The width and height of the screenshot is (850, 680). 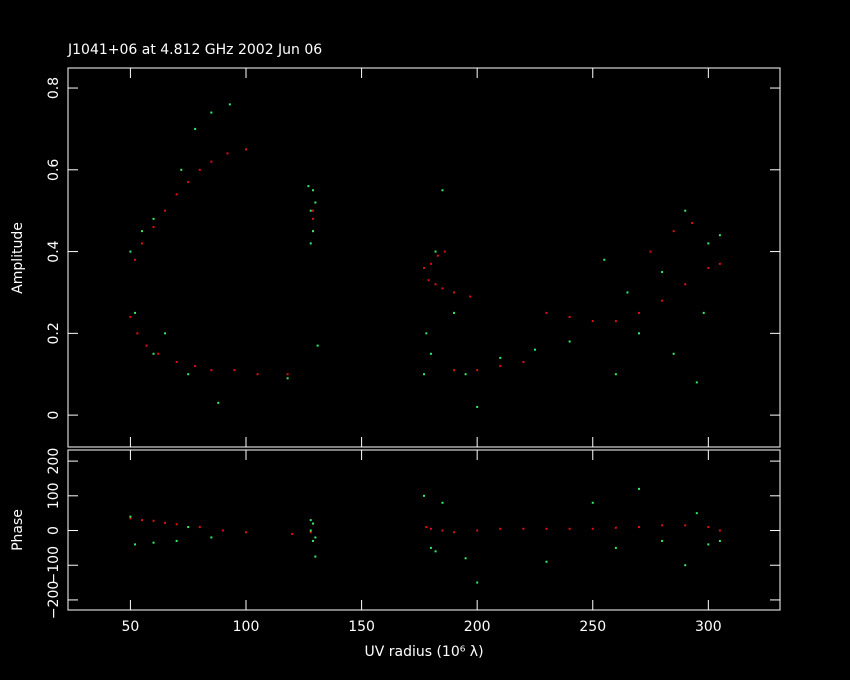 What do you see at coordinates (54, 88) in the screenshot?
I see `y-tick-label: 0.8` at bounding box center [54, 88].